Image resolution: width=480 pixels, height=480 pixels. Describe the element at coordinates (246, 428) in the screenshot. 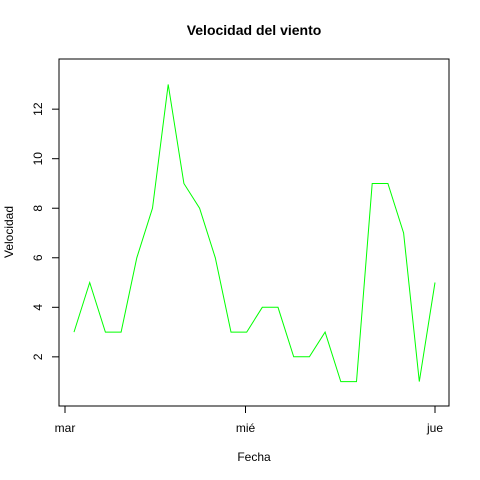

I see `x-tick-label: mié` at that location.